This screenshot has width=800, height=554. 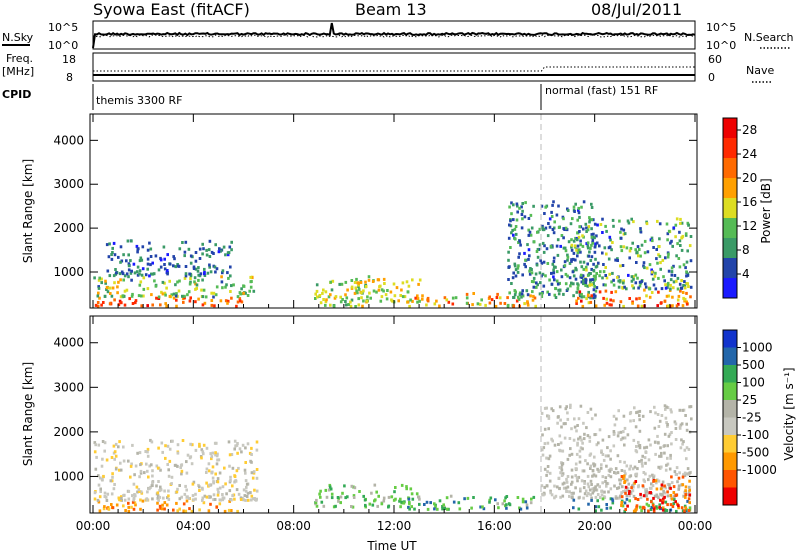 I want to click on power-colorbar-label: Power [dB], so click(x=766, y=210).